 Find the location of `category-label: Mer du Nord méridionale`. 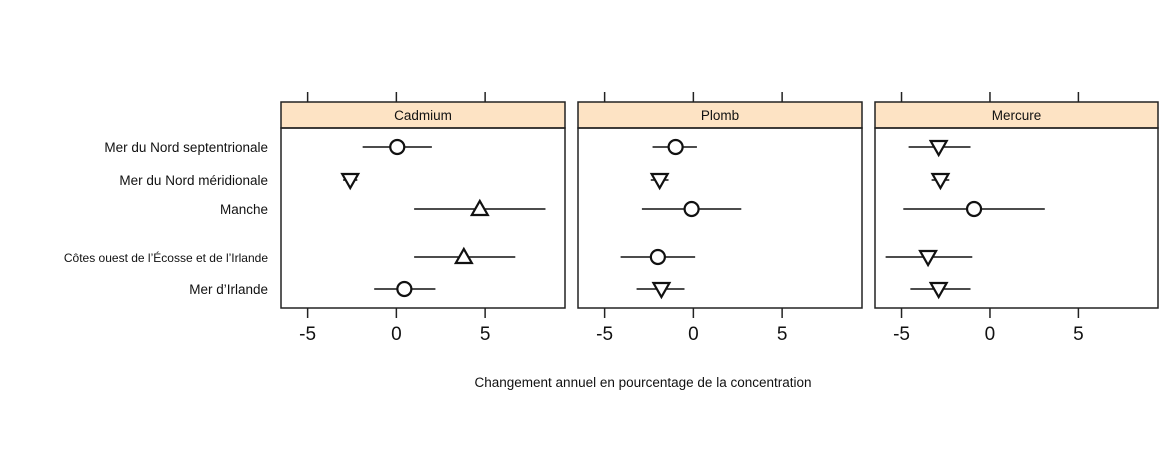

category-label: Mer du Nord méridionale is located at coordinates (193, 180).